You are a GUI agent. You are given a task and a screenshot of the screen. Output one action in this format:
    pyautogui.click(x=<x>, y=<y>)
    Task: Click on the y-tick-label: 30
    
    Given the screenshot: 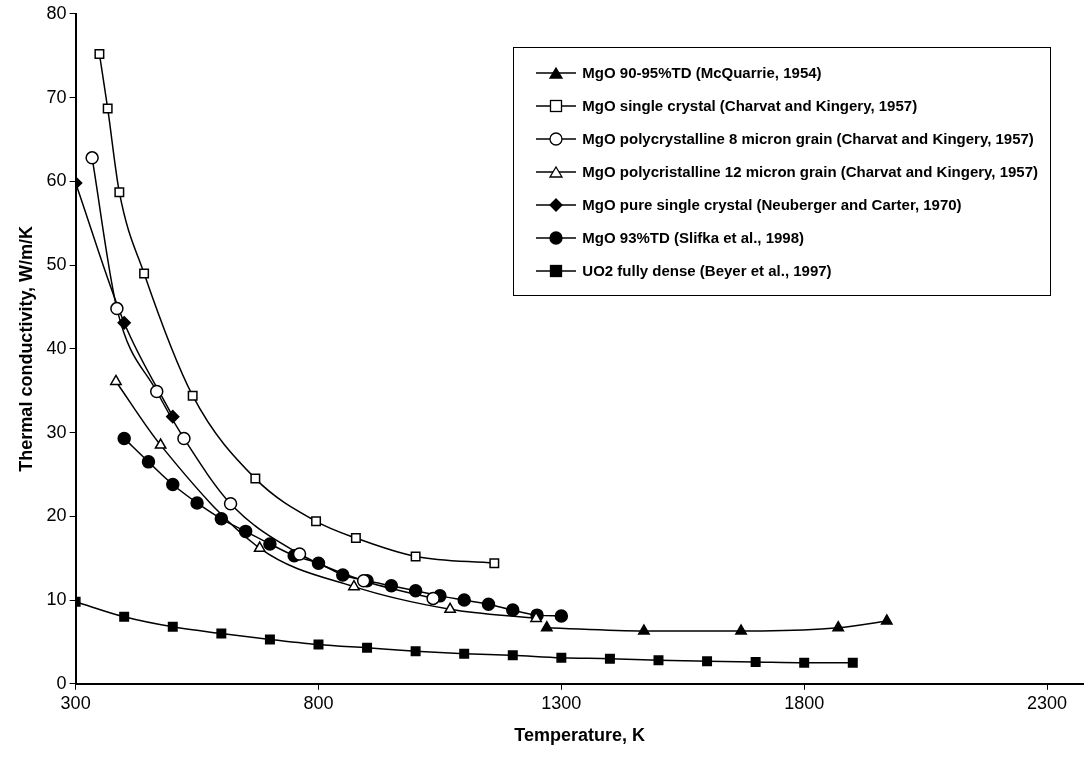 What is the action you would take?
    pyautogui.click(x=56, y=431)
    